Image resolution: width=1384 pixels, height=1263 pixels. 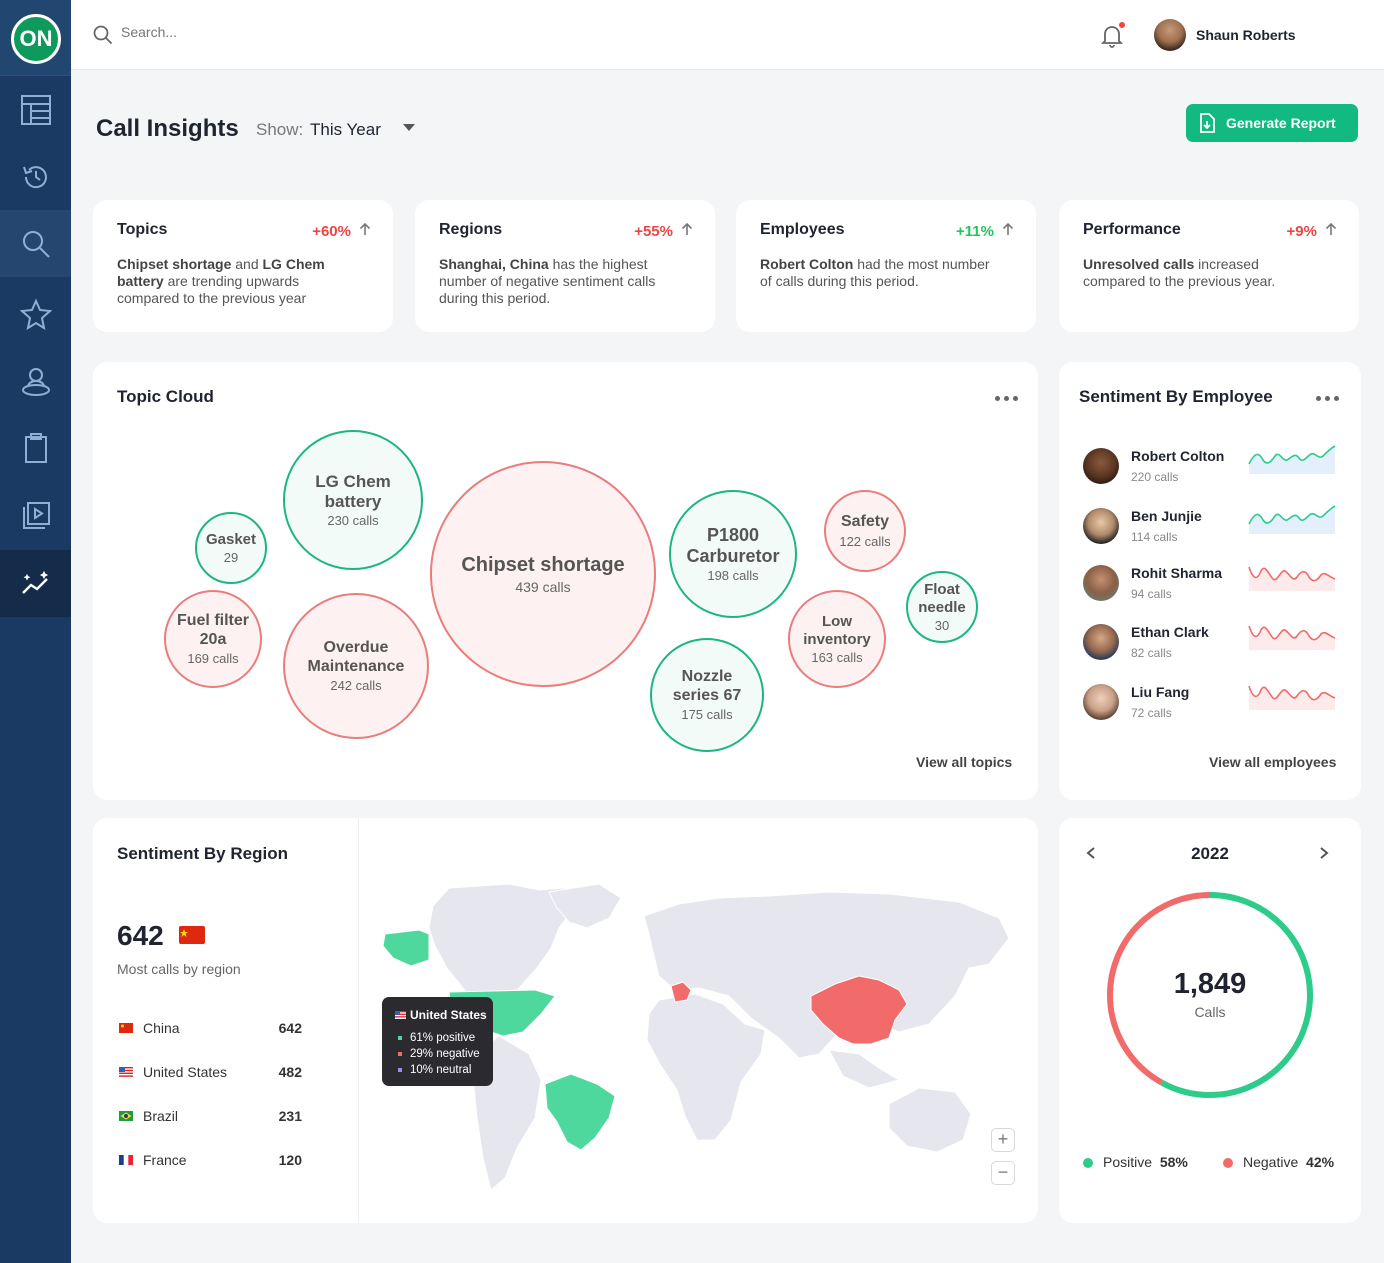 What do you see at coordinates (1281, 123) in the screenshot?
I see `generate-report-label: Generate Report` at bounding box center [1281, 123].